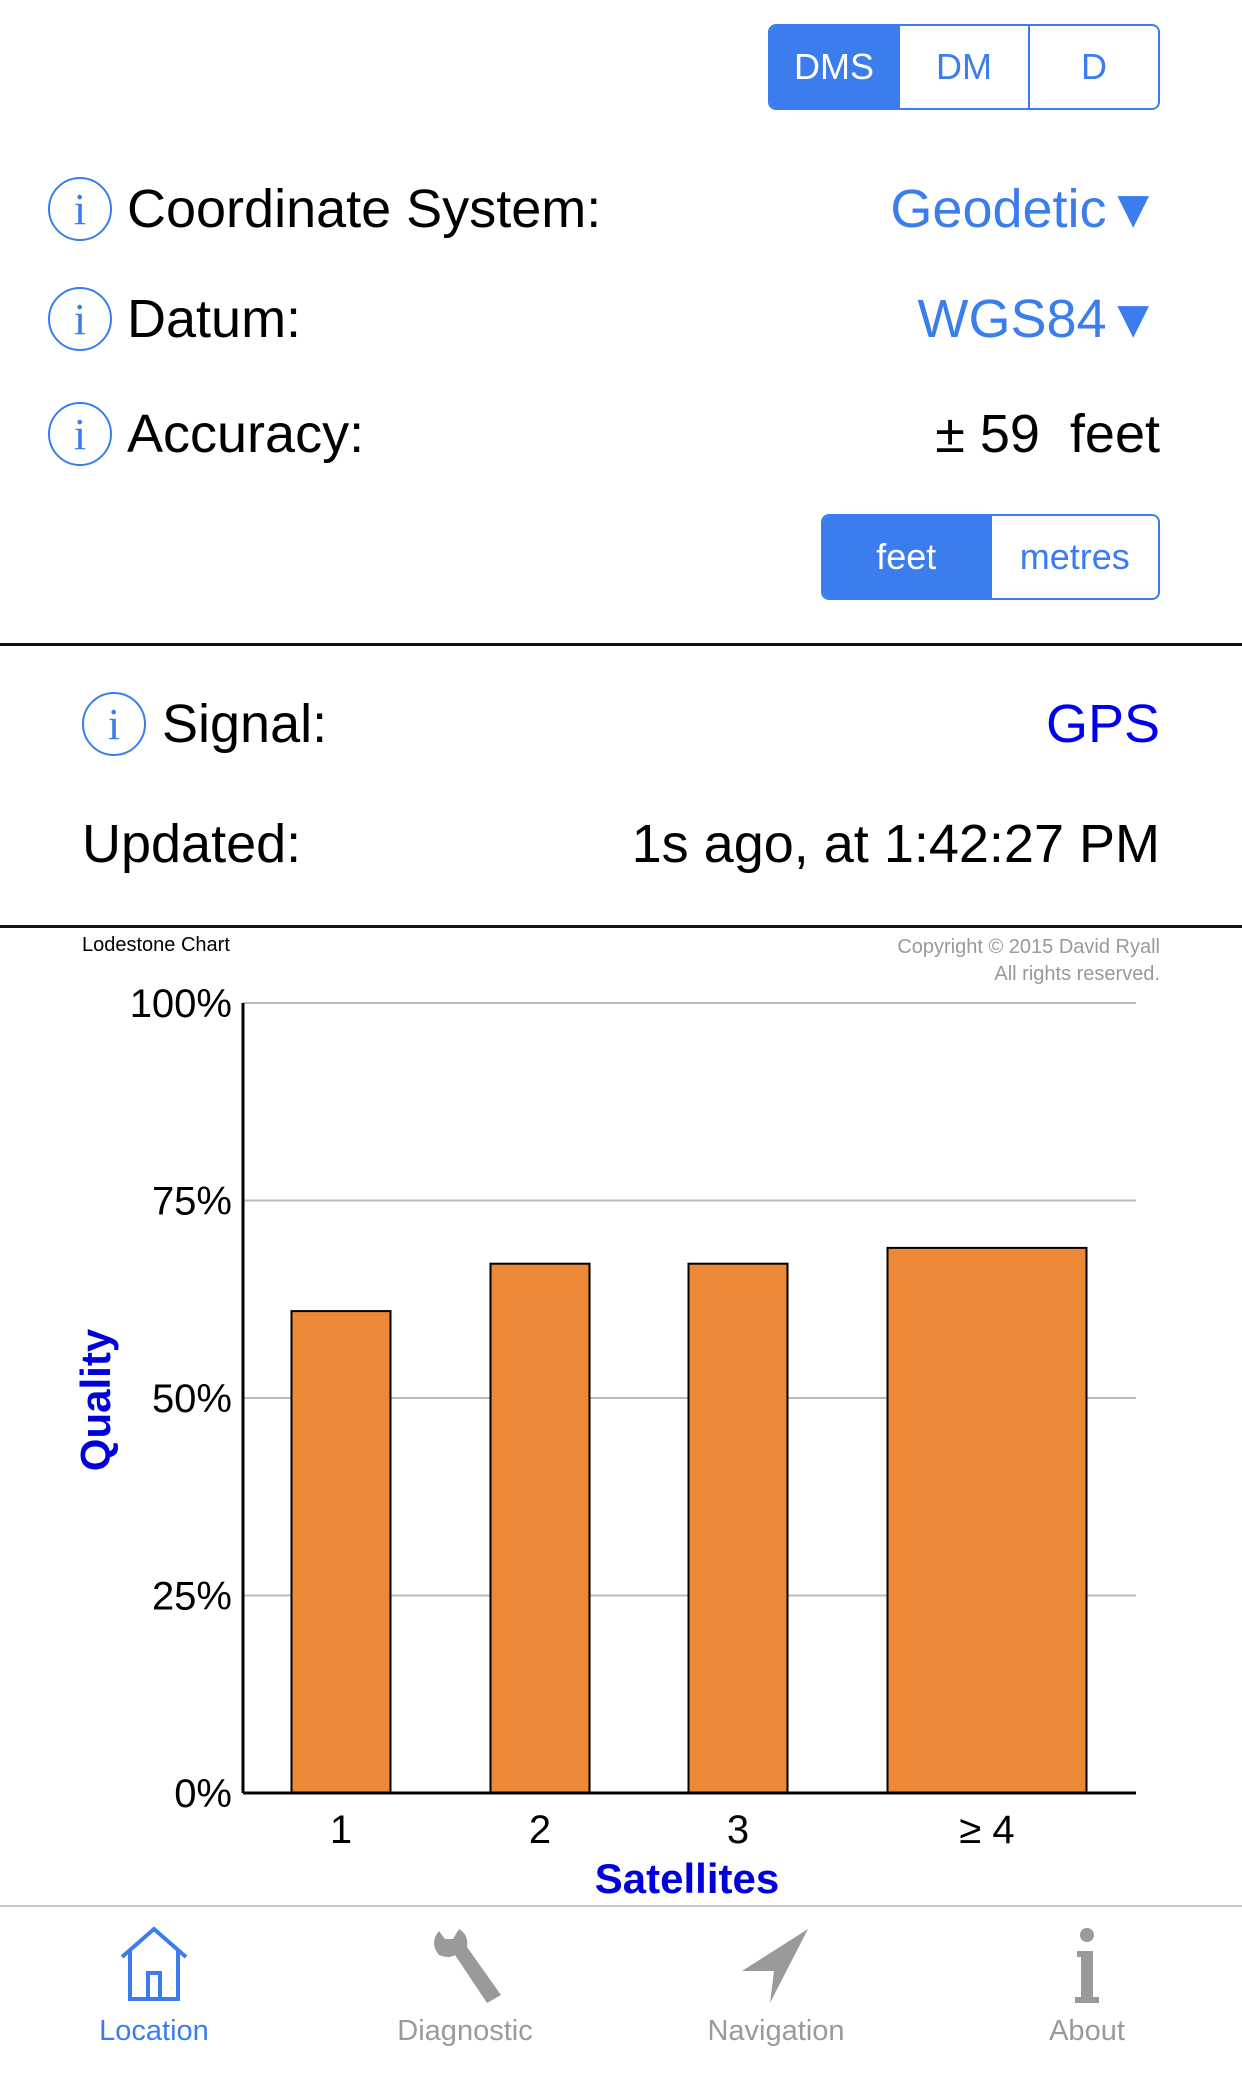 The width and height of the screenshot is (1242, 2100). What do you see at coordinates (540, 1830) in the screenshot?
I see `x-tick-label: 2` at bounding box center [540, 1830].